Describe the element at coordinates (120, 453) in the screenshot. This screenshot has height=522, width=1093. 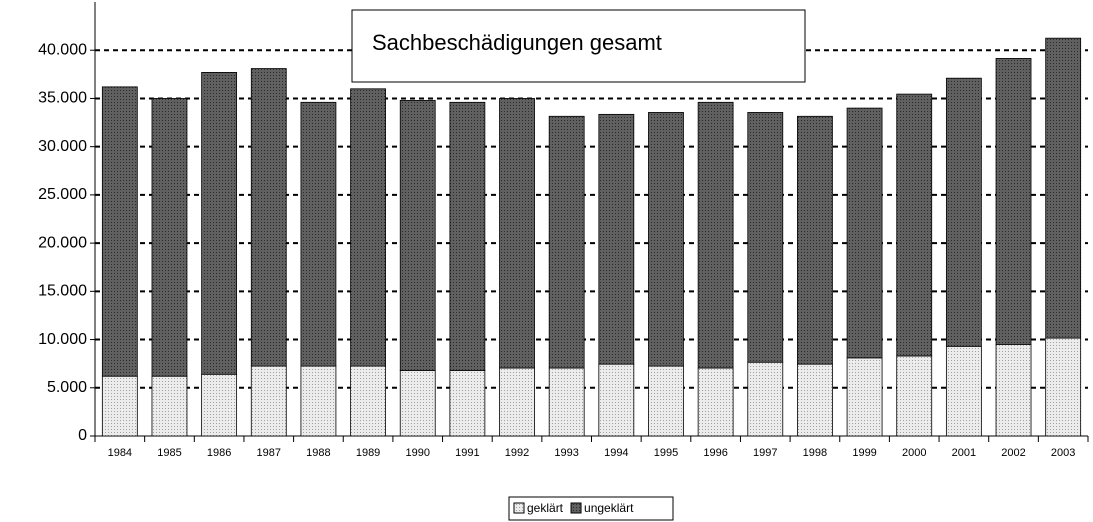
I see `x-tick-label: 1984` at that location.